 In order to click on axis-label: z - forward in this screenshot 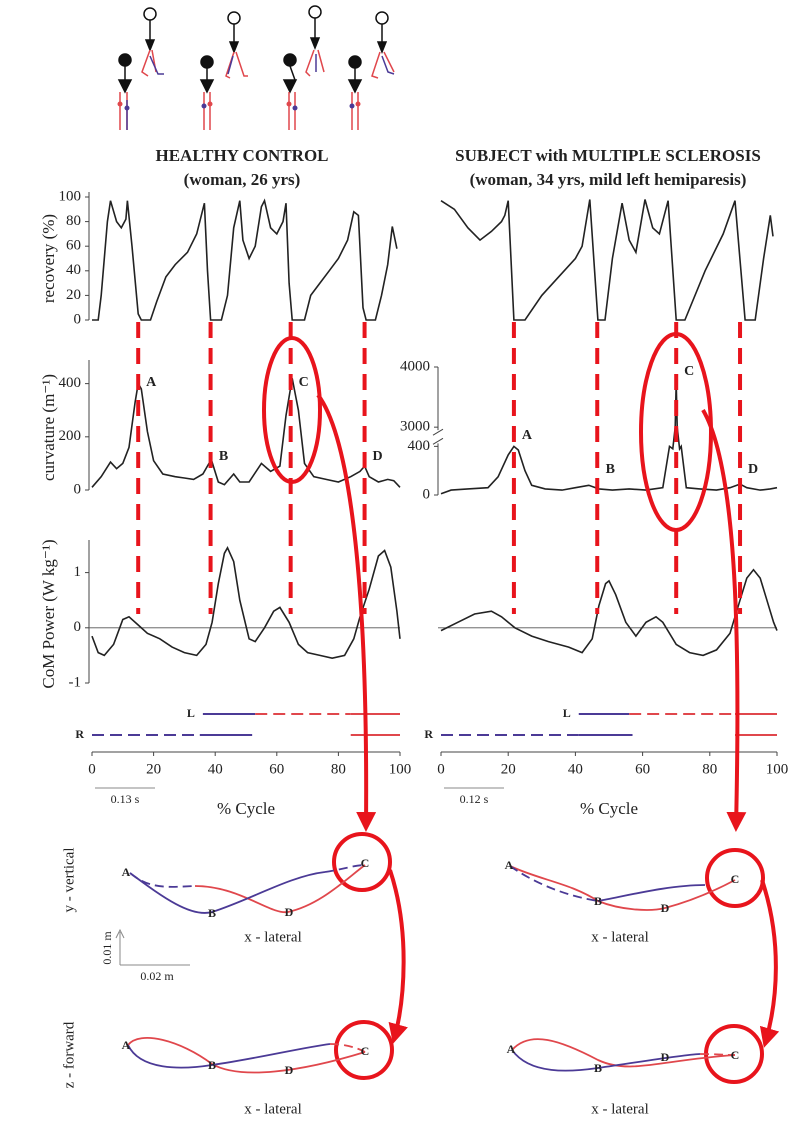, I will do `click(69, 1054)`.